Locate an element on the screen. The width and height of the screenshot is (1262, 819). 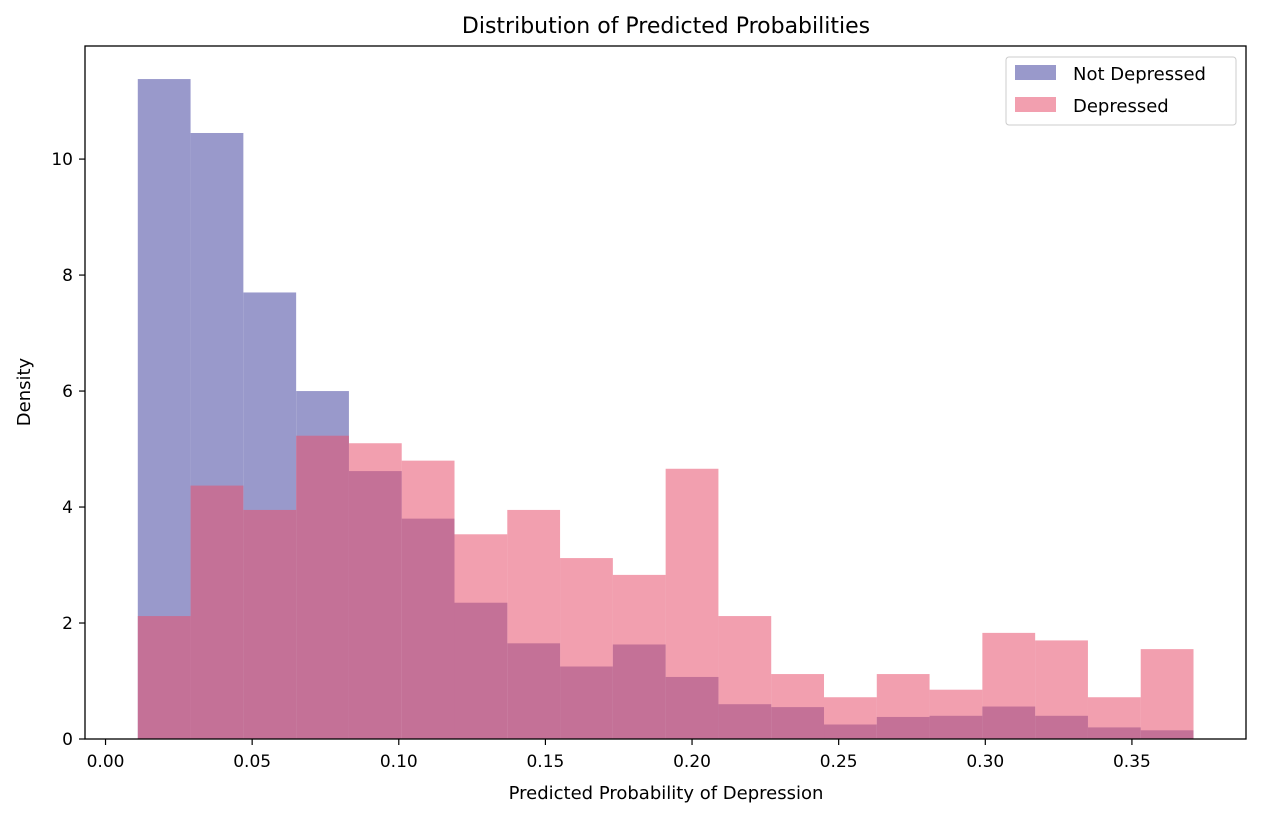
y-axis-label: Density is located at coordinates (24, 391).